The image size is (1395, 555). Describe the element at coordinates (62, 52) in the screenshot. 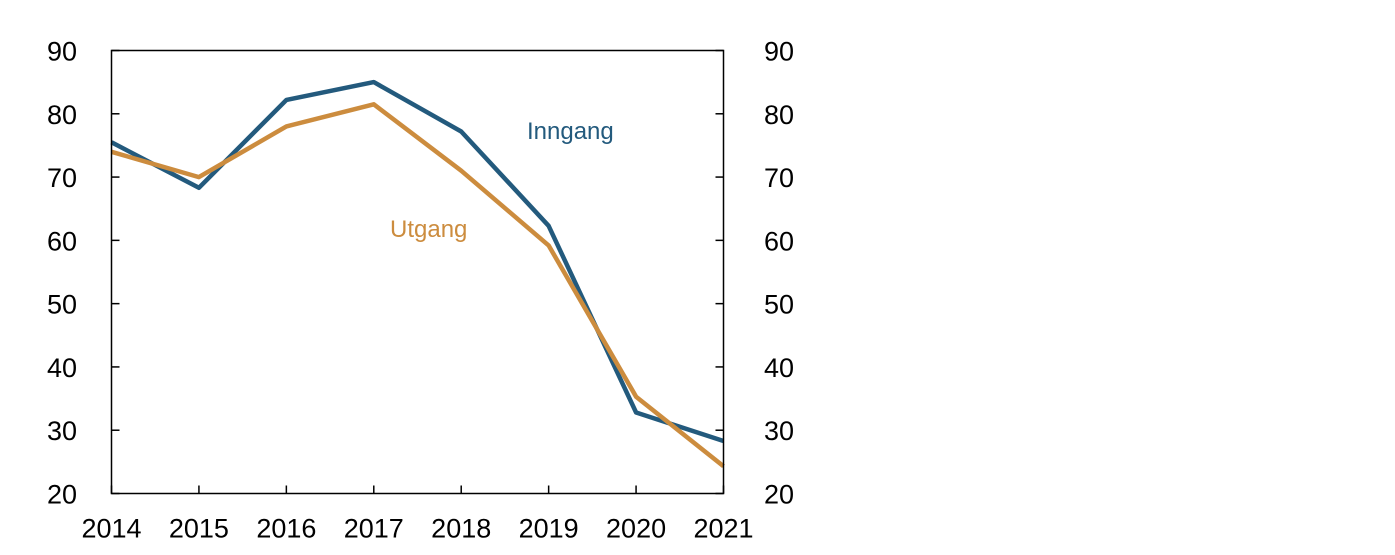

I see `y-tick-label-left: 90` at that location.